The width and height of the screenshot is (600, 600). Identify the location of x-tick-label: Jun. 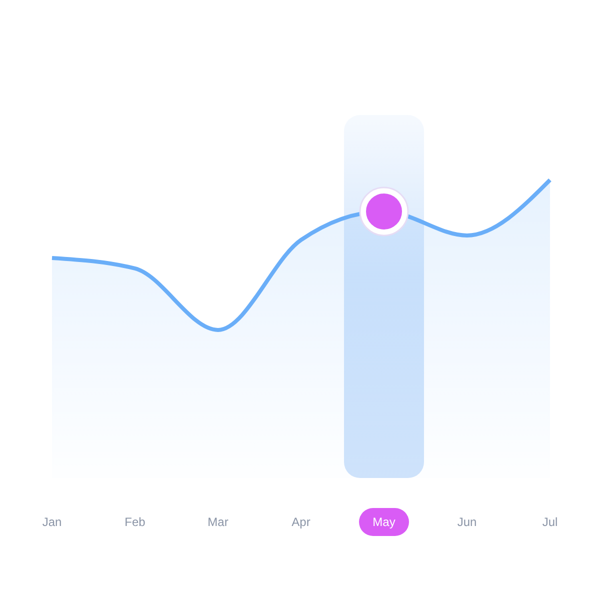
(467, 522).